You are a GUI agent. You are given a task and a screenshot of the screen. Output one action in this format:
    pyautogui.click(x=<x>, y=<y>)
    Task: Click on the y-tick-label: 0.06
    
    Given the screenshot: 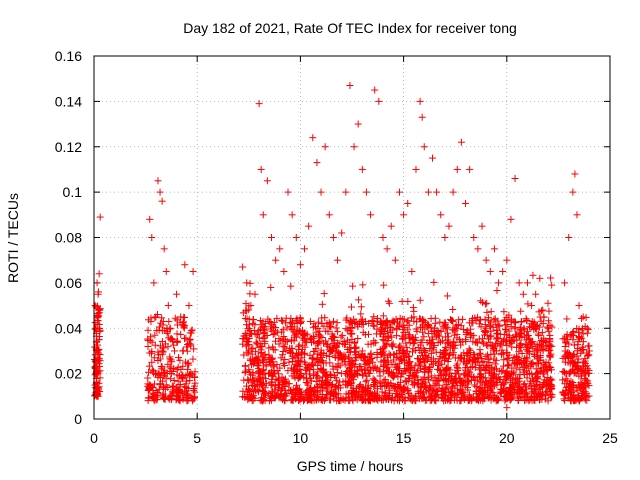 What is the action you would take?
    pyautogui.click(x=68, y=283)
    